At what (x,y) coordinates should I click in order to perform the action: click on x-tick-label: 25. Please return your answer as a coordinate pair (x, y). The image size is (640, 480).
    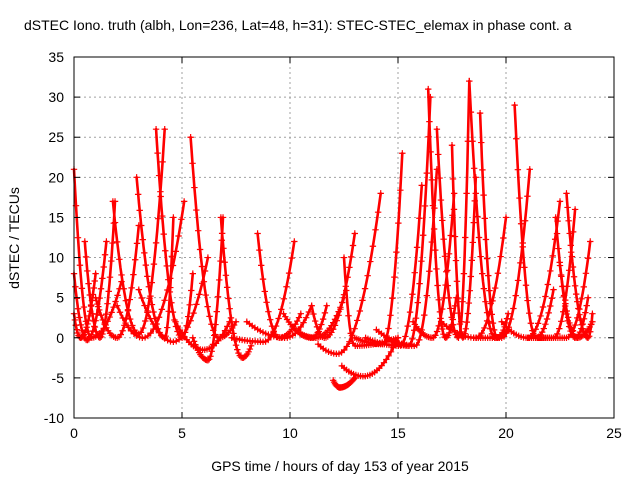
    Looking at the image, I should click on (614, 433).